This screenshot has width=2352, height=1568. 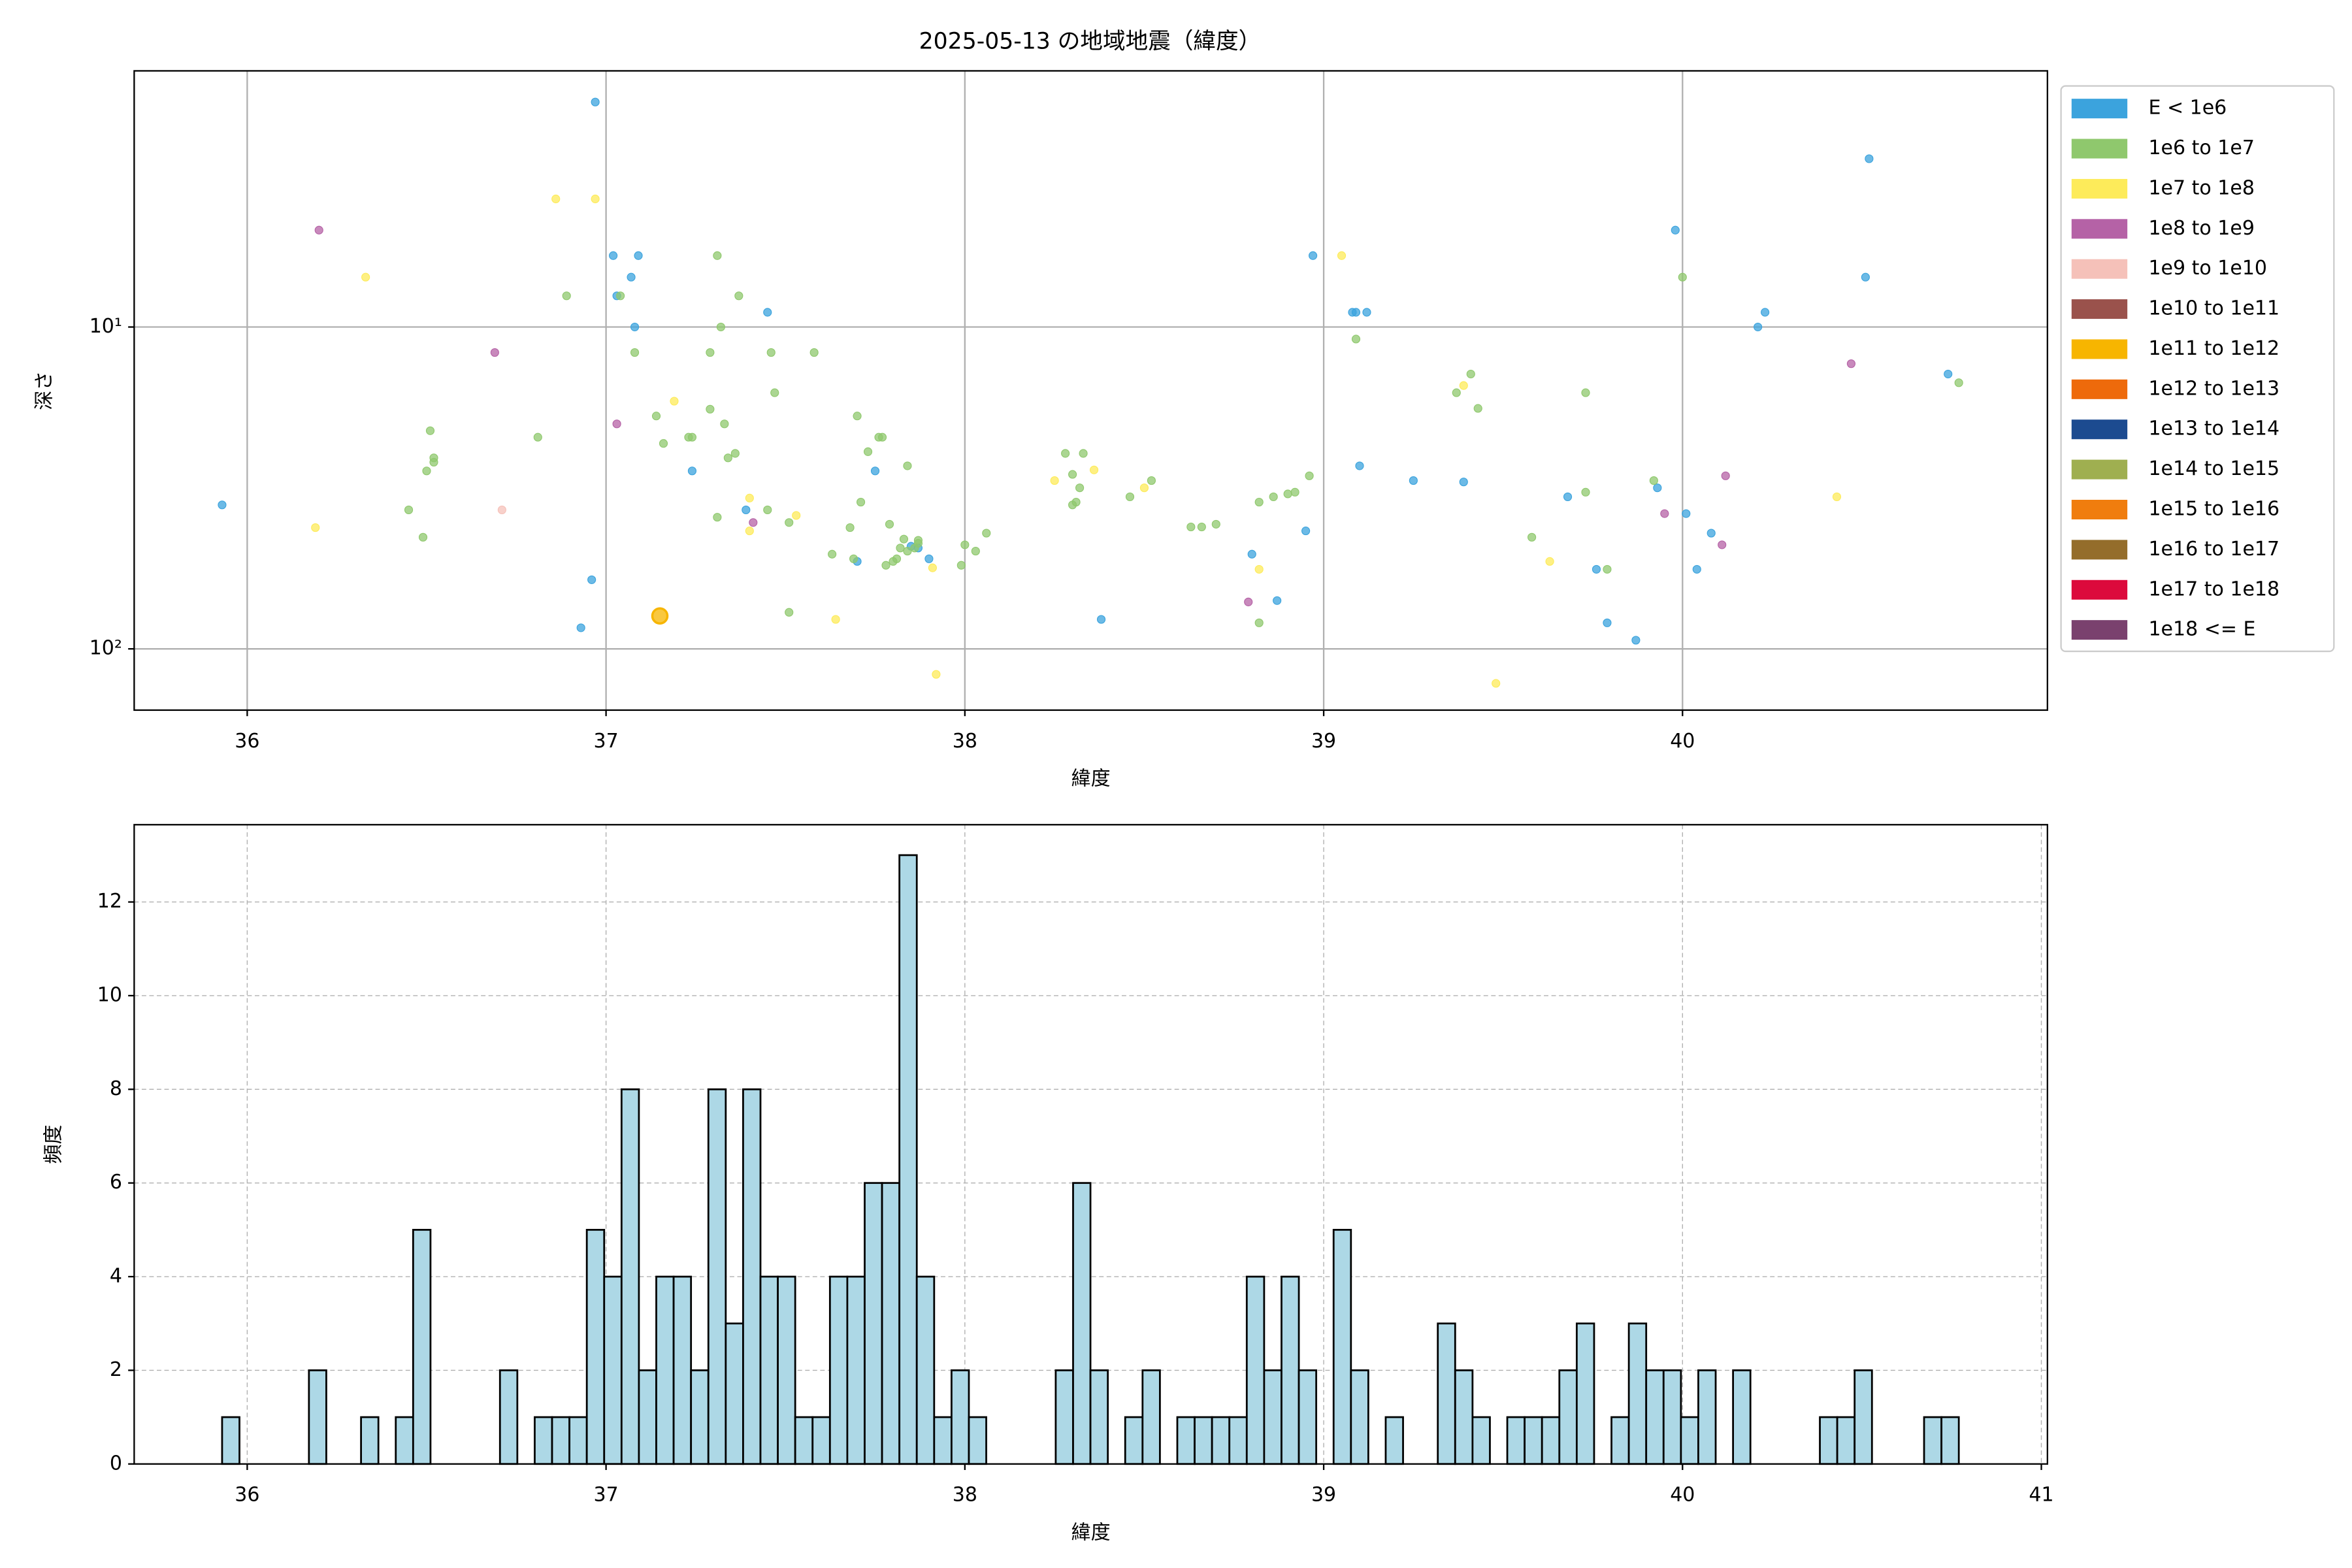 I want to click on x-tick-label: 40, so click(x=1682, y=1495).